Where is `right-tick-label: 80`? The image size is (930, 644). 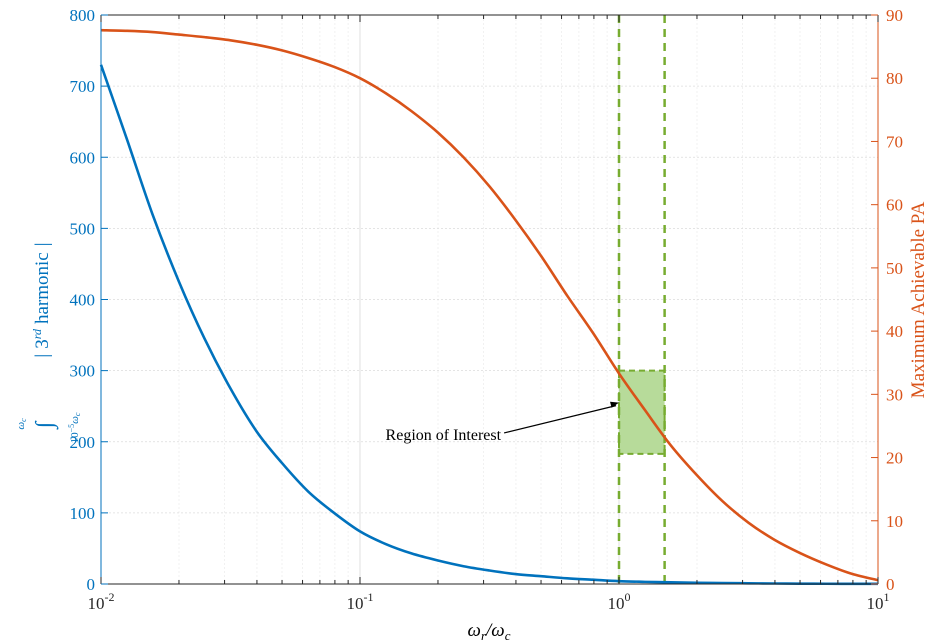
right-tick-label: 80 is located at coordinates (894, 78).